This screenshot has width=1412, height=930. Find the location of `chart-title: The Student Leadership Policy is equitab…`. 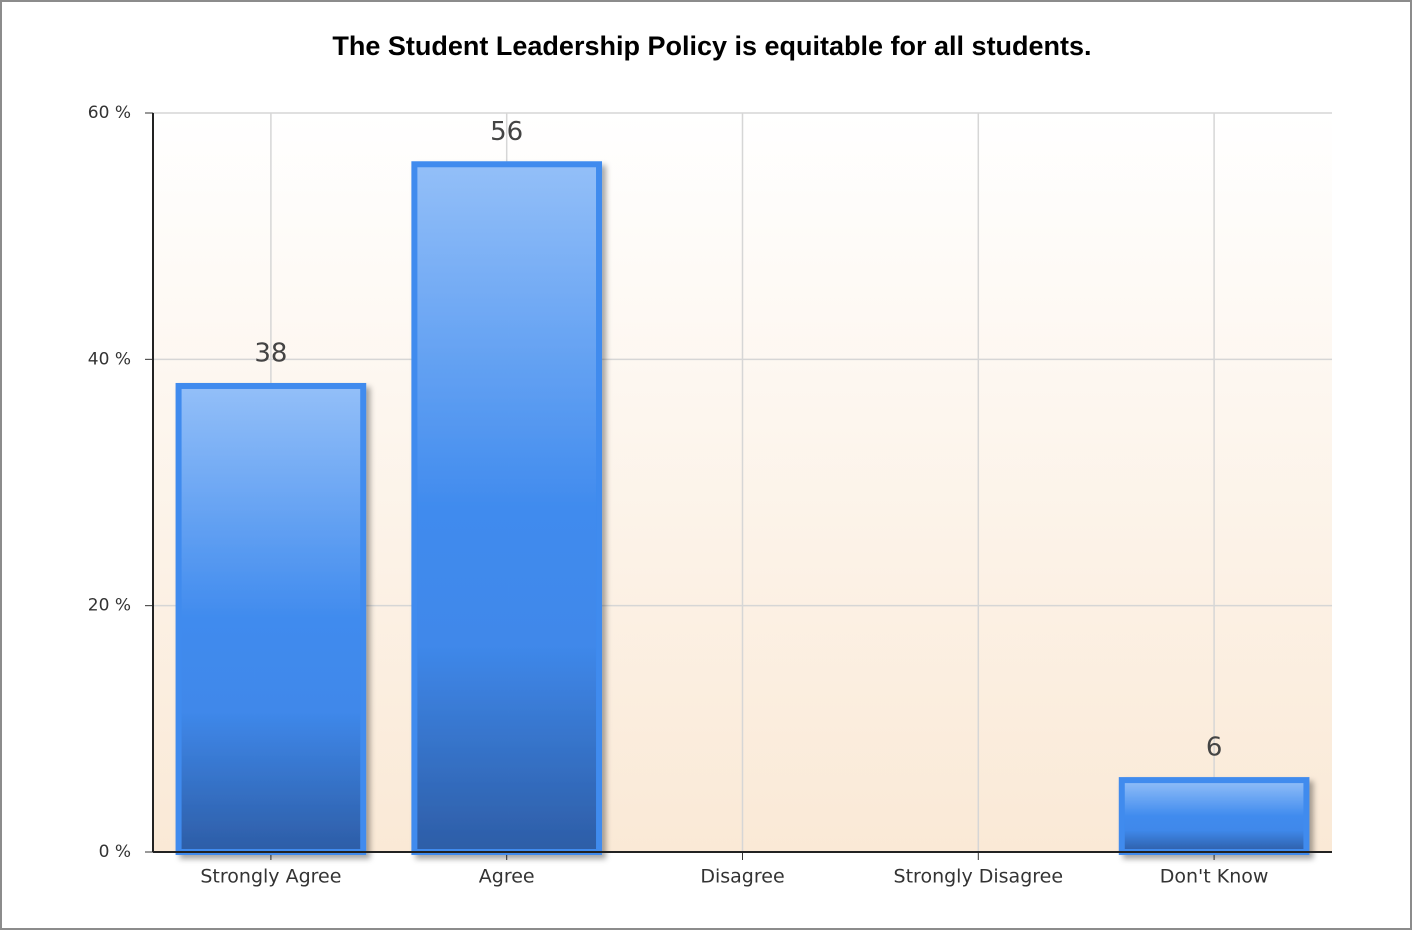

chart-title: The Student Leadership Policy is equitab… is located at coordinates (711, 46).